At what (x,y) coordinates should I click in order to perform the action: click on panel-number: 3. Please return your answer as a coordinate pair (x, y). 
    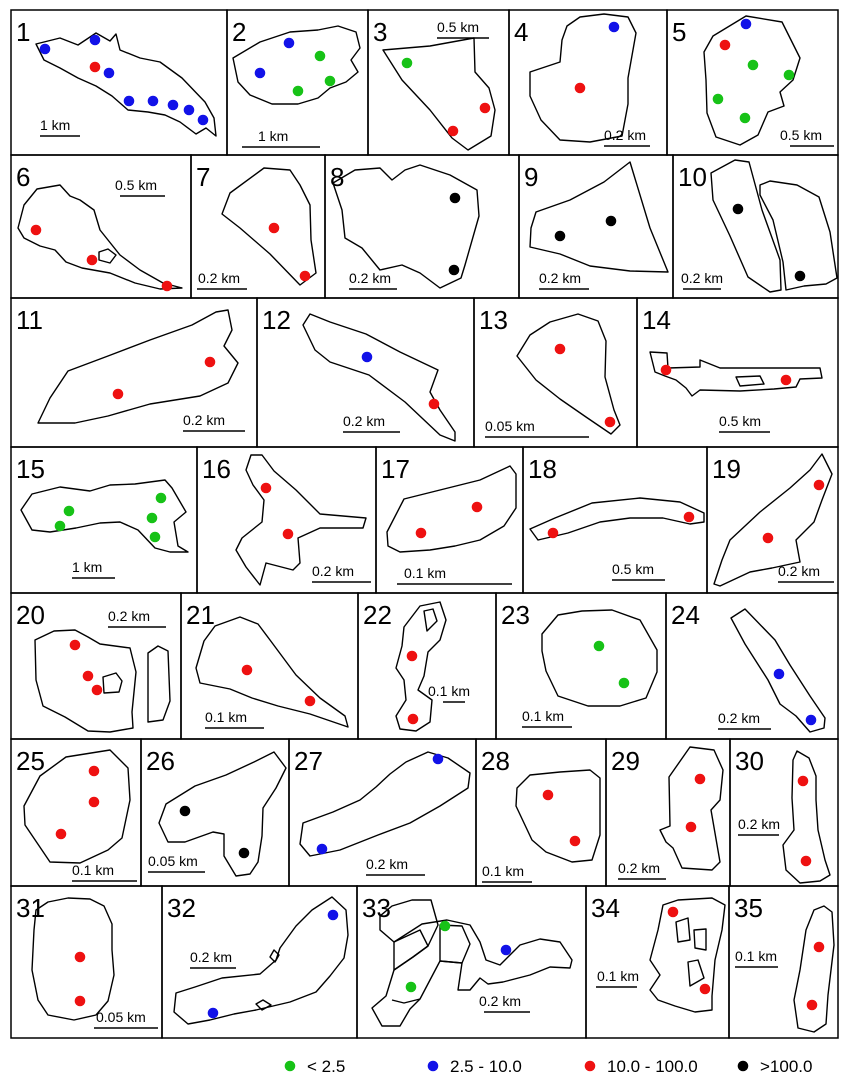
    Looking at the image, I should click on (380, 32).